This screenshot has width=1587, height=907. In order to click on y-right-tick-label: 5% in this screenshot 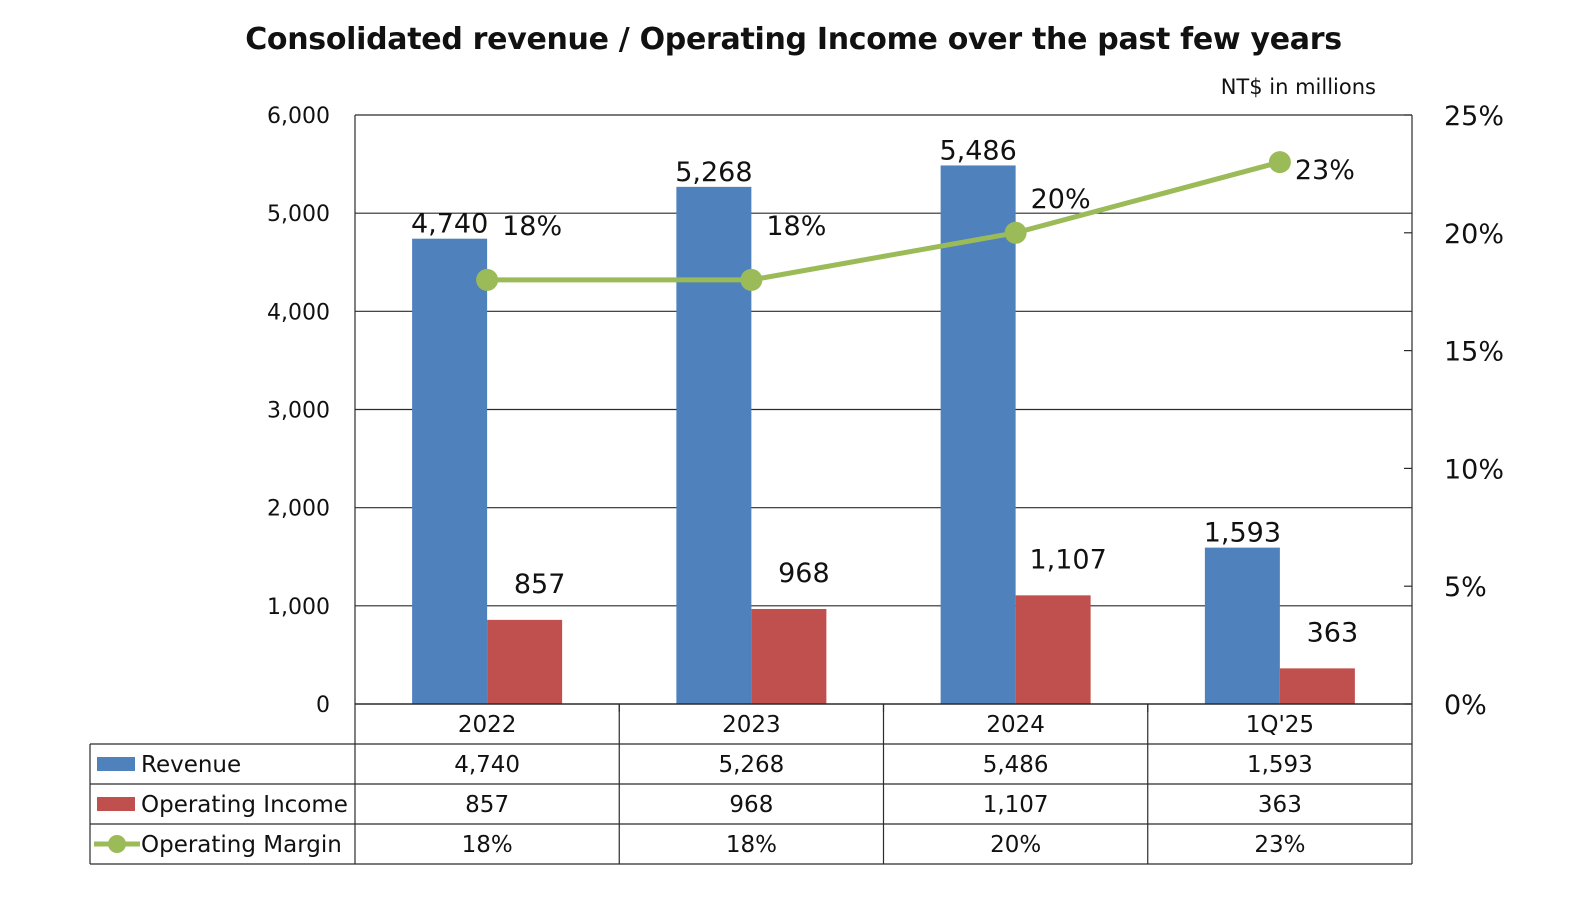, I will do `click(1465, 587)`.